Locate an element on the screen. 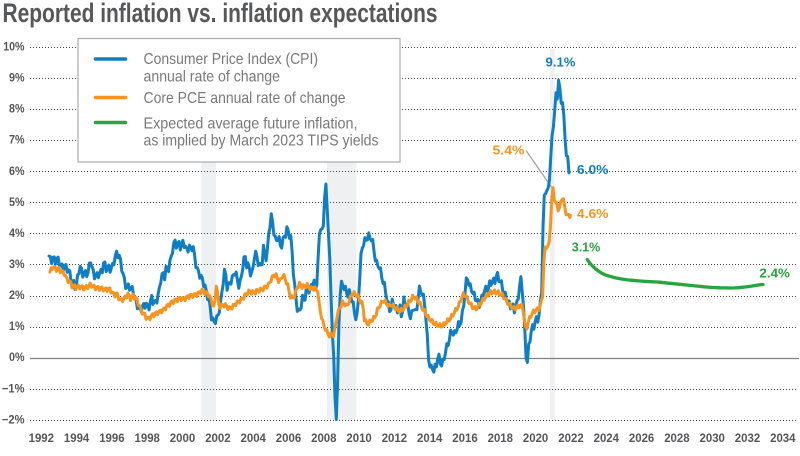 The image size is (800, 456). svg-text: 2000 is located at coordinates (183, 438).